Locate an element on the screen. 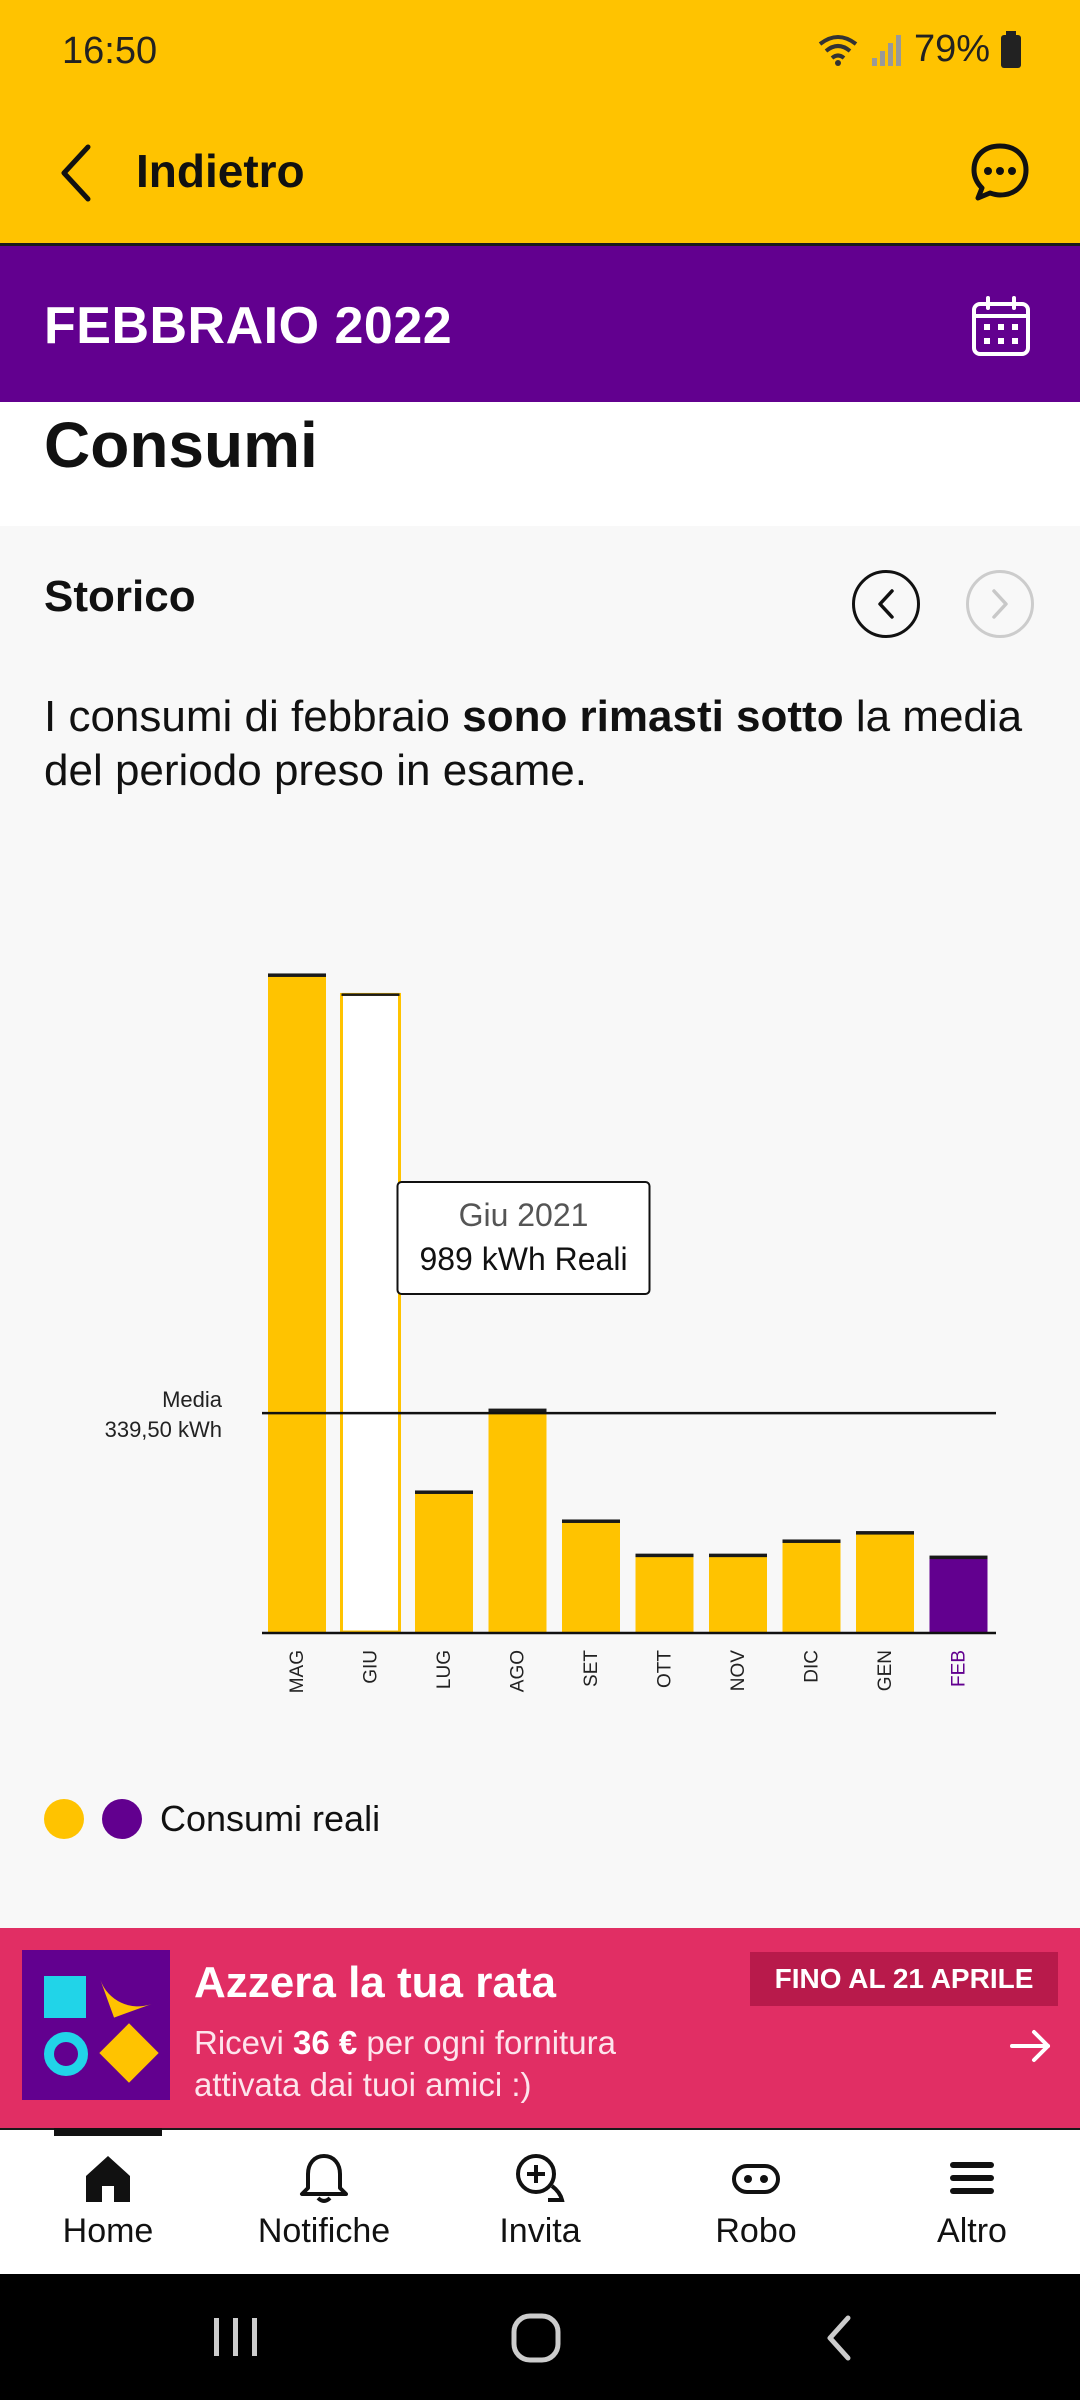  calendar-icon is located at coordinates (1001, 326).